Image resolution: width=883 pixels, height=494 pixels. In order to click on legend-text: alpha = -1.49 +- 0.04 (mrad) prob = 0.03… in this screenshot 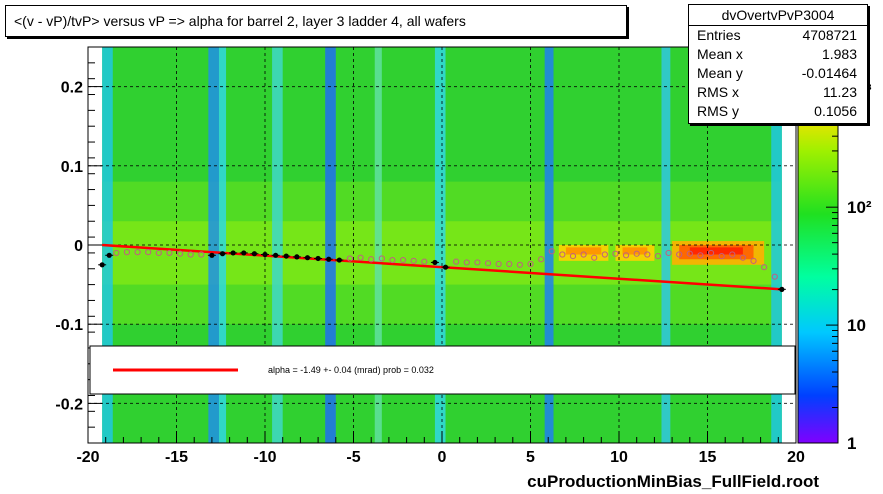, I will do `click(351, 370)`.